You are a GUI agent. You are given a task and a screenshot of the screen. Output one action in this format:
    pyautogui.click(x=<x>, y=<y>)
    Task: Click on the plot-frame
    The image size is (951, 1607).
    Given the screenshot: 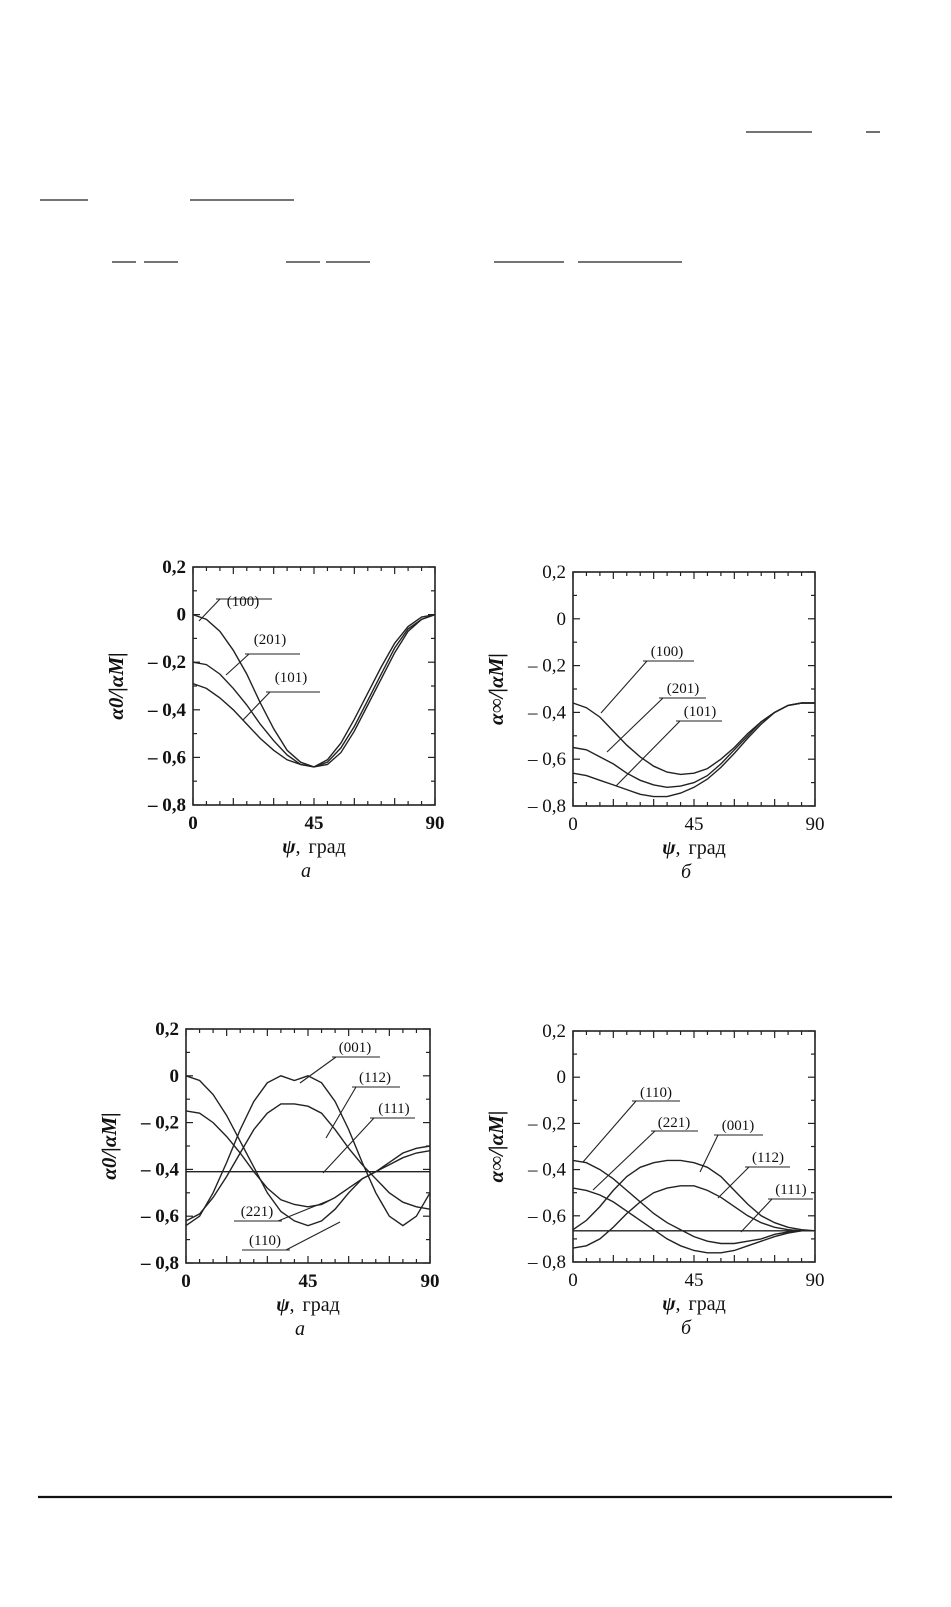 What is the action you would take?
    pyautogui.click(x=308, y=1146)
    